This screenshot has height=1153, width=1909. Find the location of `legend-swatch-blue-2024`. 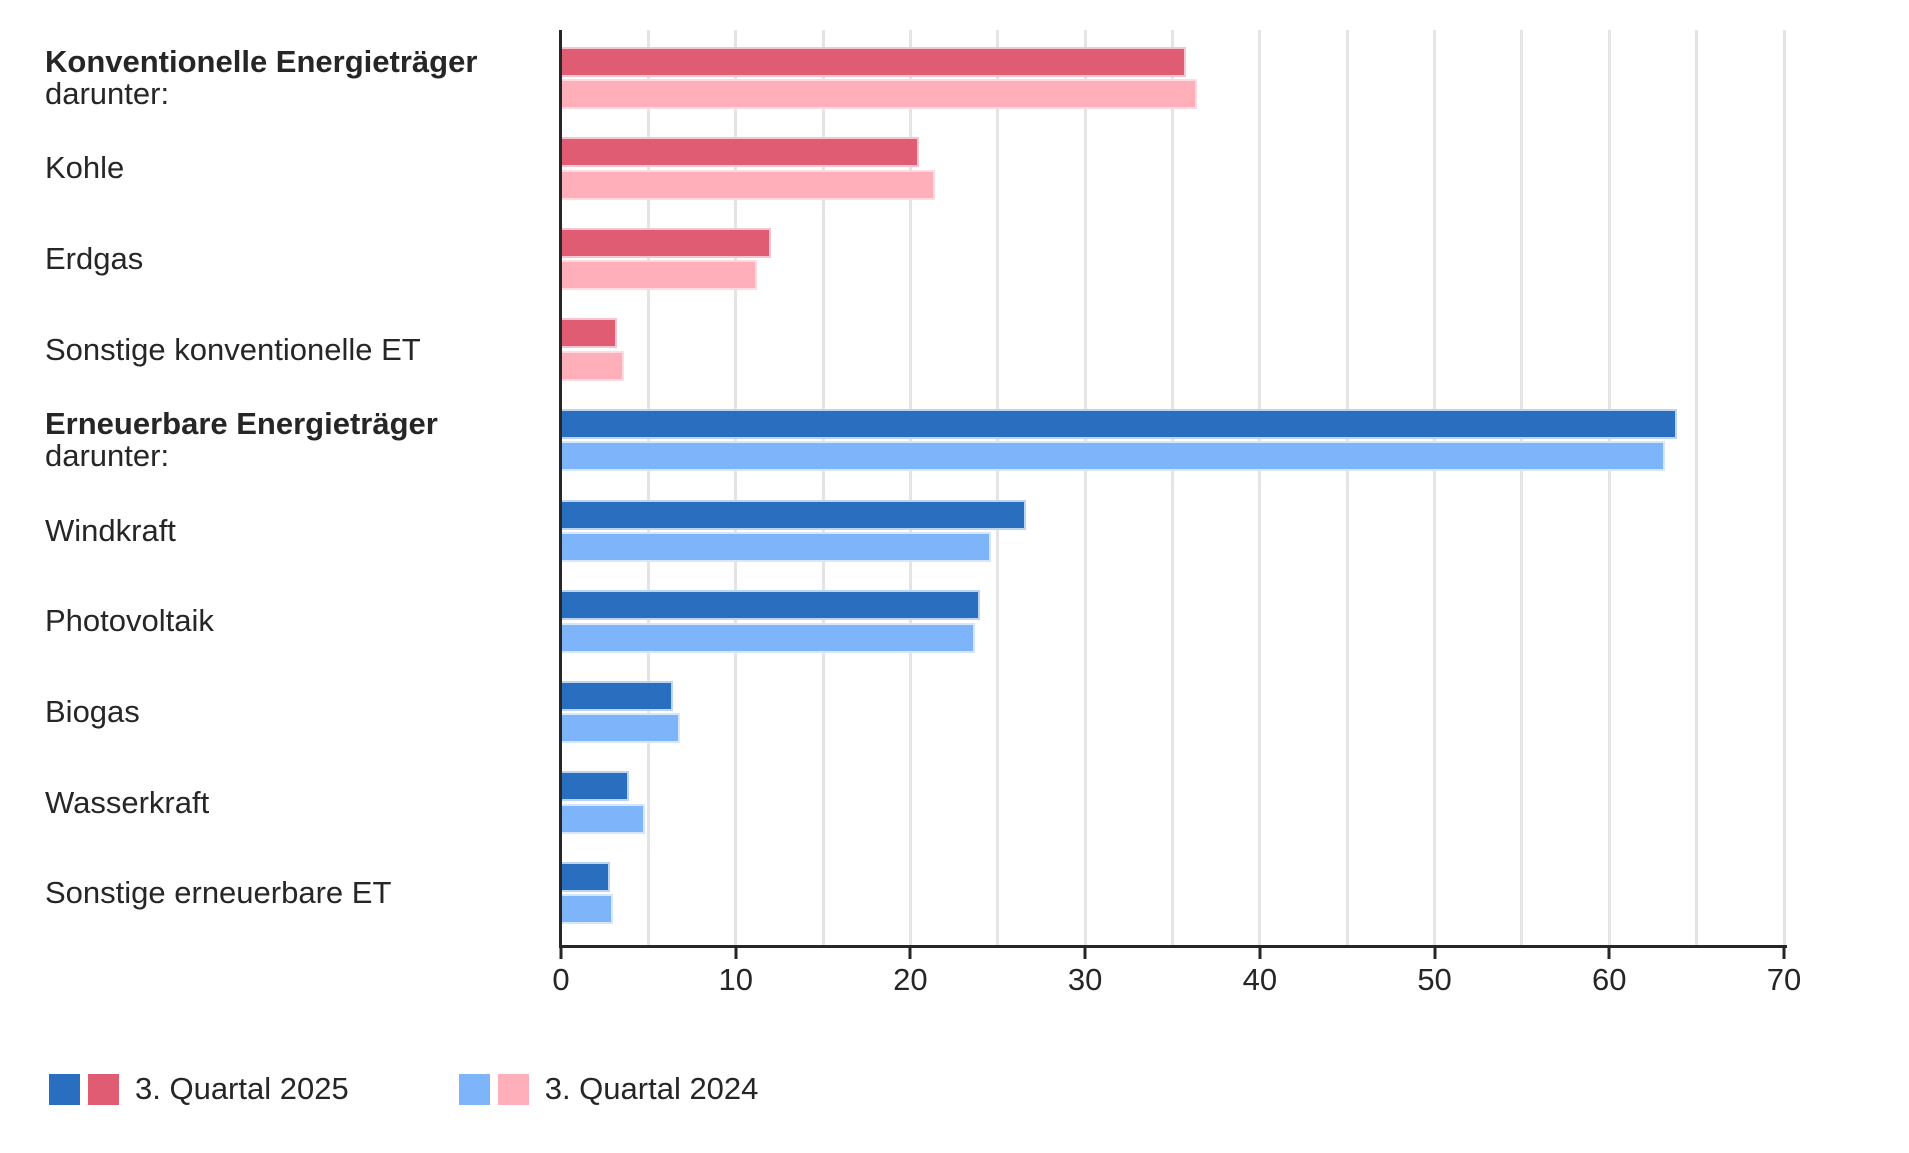

legend-swatch-blue-2024 is located at coordinates (474, 1089).